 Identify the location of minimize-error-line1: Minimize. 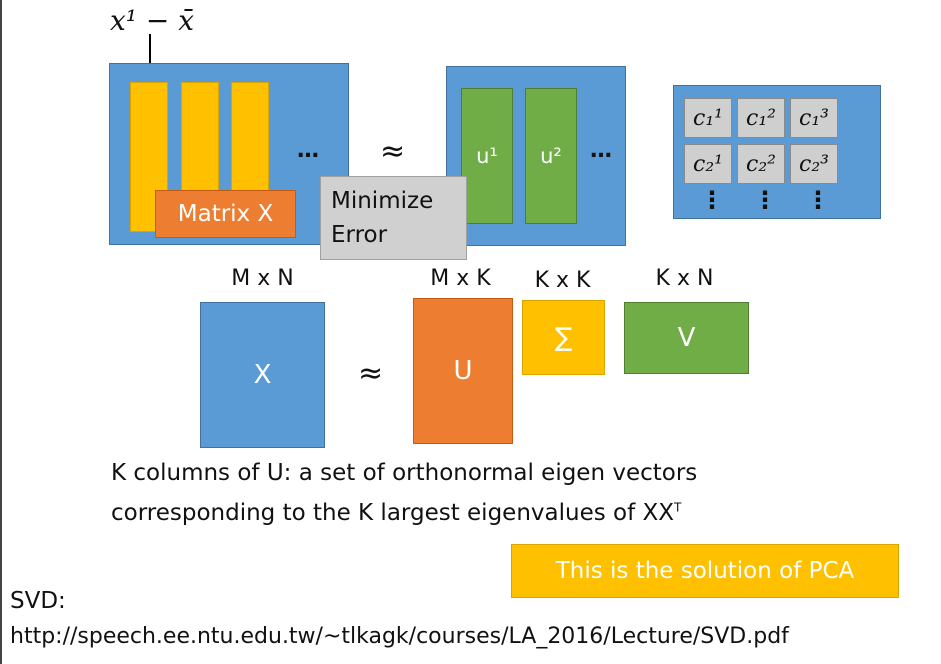
(382, 201).